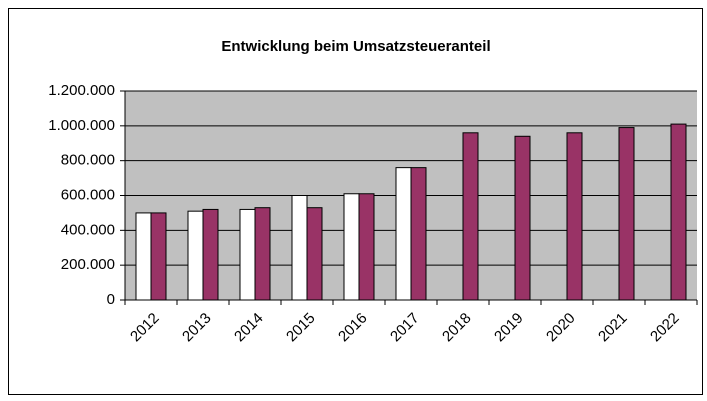  I want to click on y-tick-label: 400.000, so click(88, 229).